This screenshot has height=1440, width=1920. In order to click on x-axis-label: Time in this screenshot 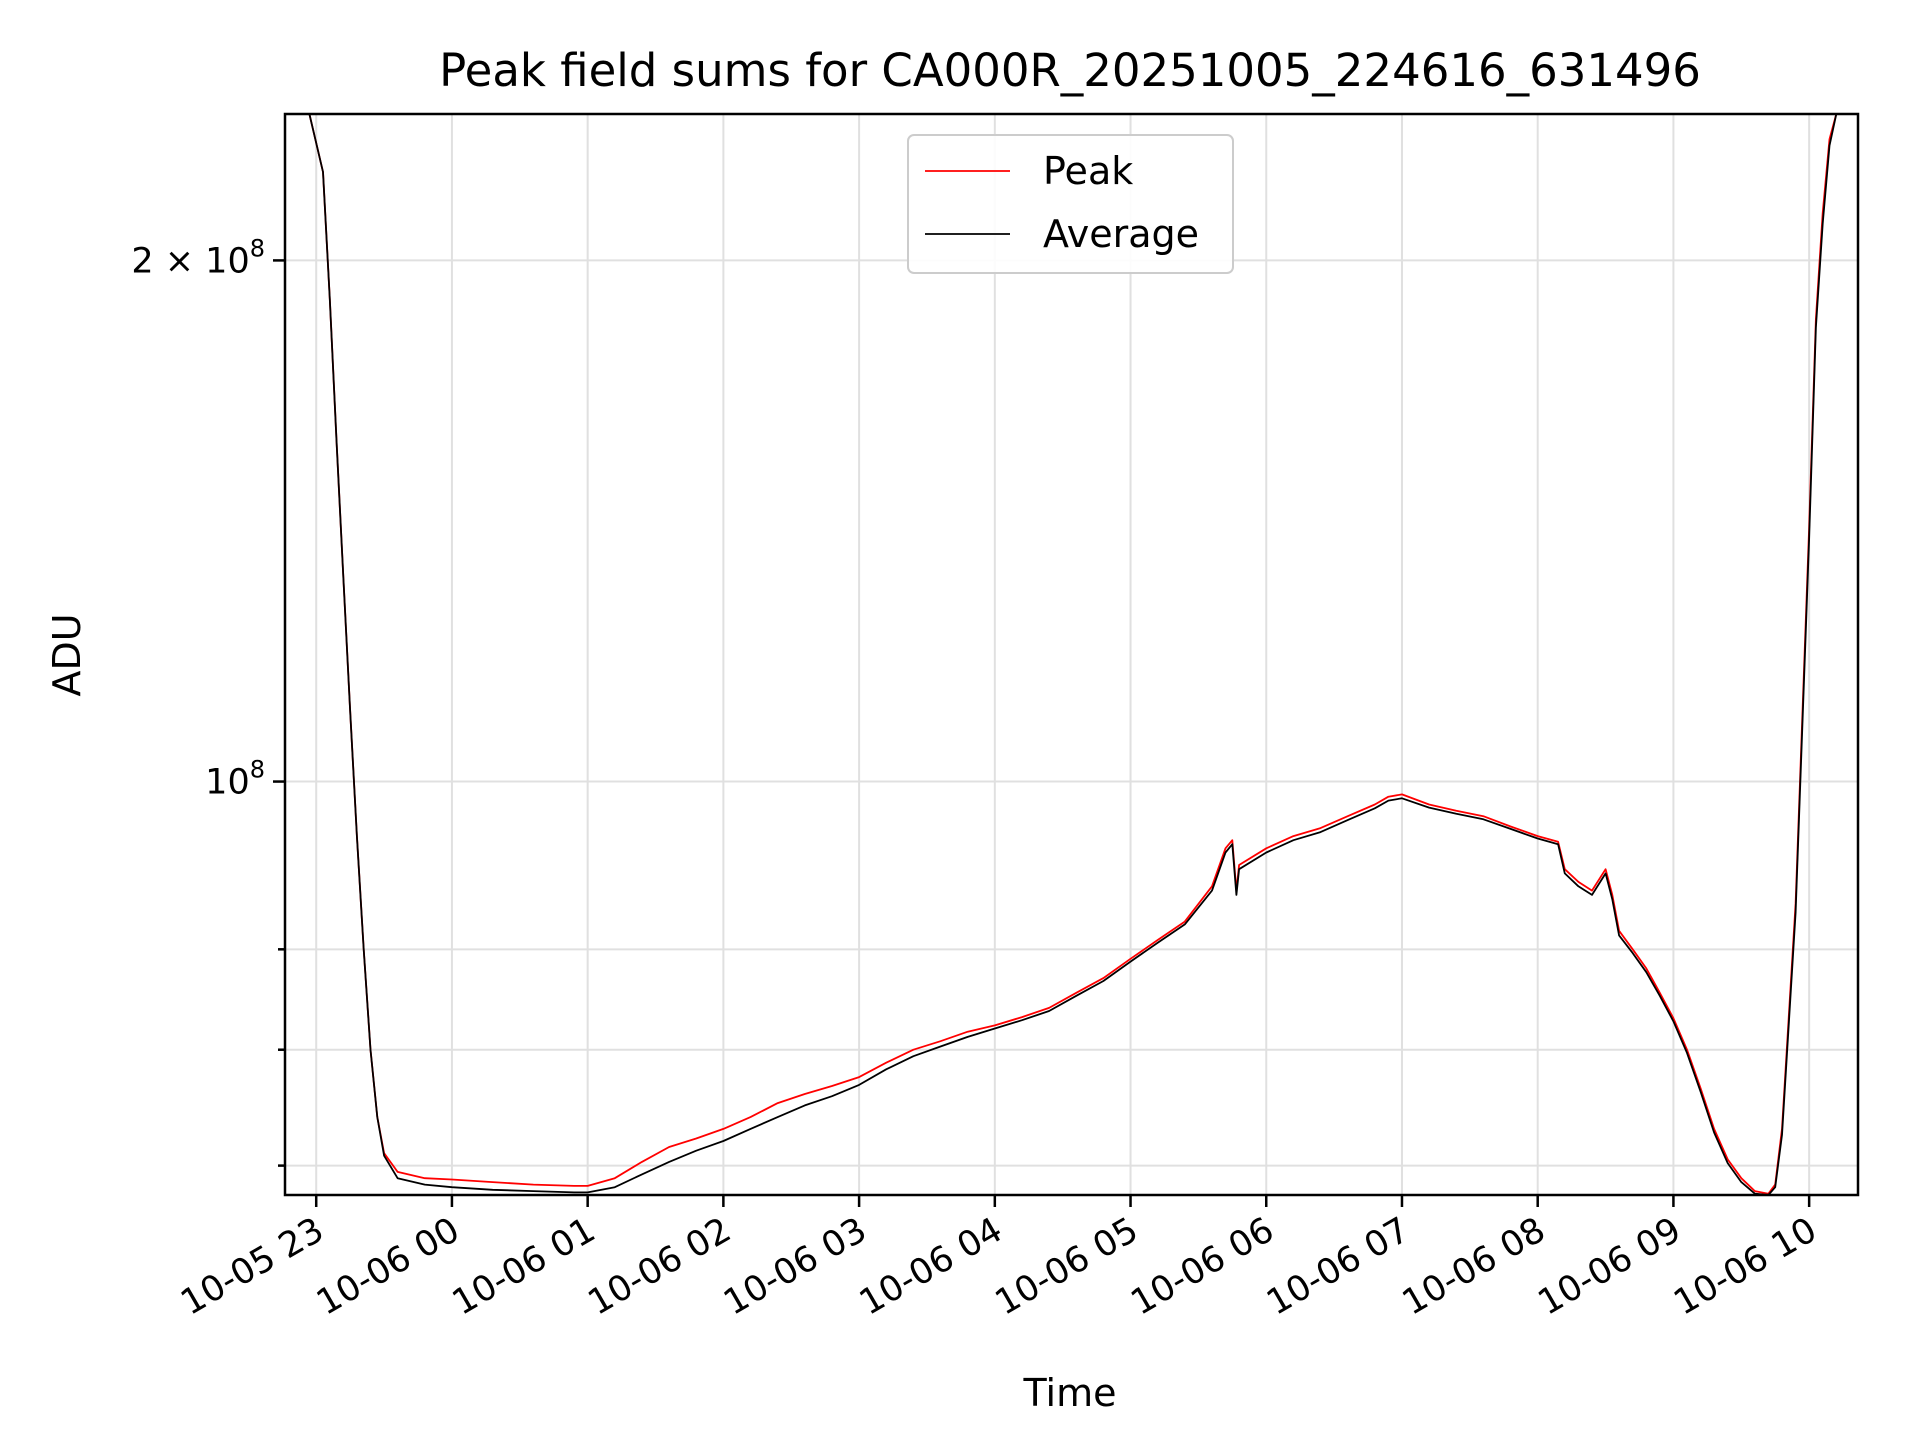, I will do `click(1070, 1393)`.